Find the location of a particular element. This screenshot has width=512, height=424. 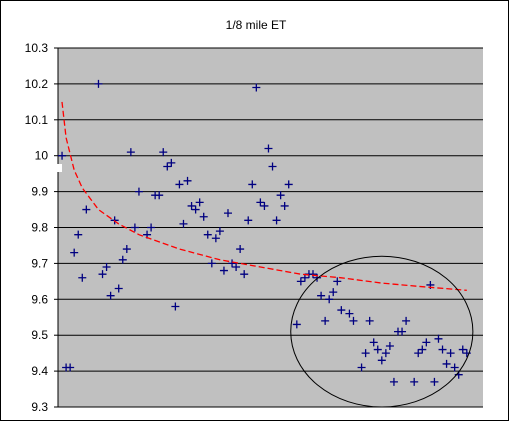

annotation-ellipse is located at coordinates (382, 331).